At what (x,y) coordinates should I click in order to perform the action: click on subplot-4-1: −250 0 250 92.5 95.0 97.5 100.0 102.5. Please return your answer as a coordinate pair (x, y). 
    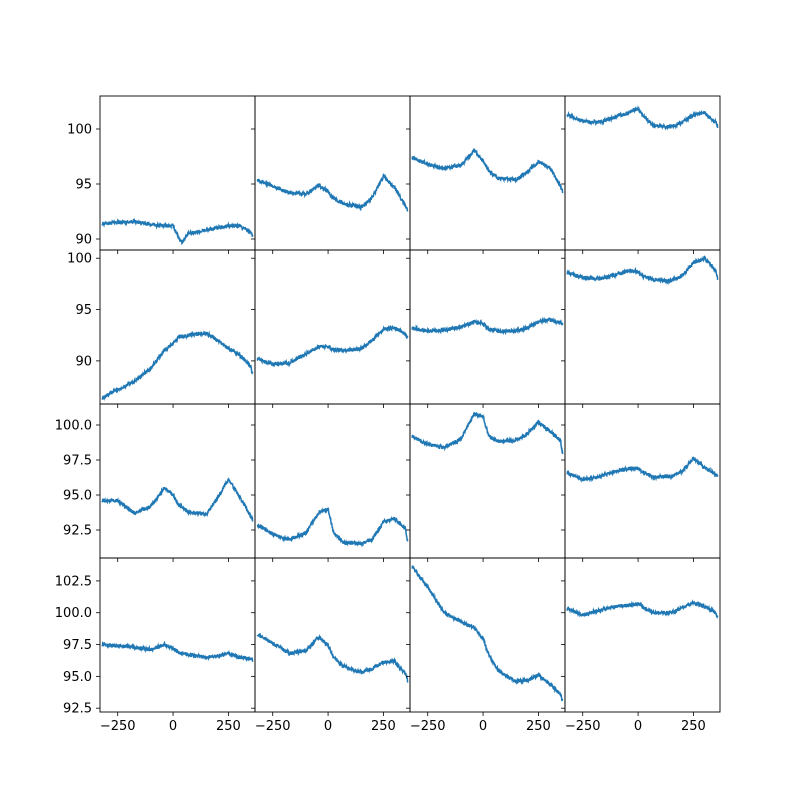
    Looking at the image, I should click on (155, 645).